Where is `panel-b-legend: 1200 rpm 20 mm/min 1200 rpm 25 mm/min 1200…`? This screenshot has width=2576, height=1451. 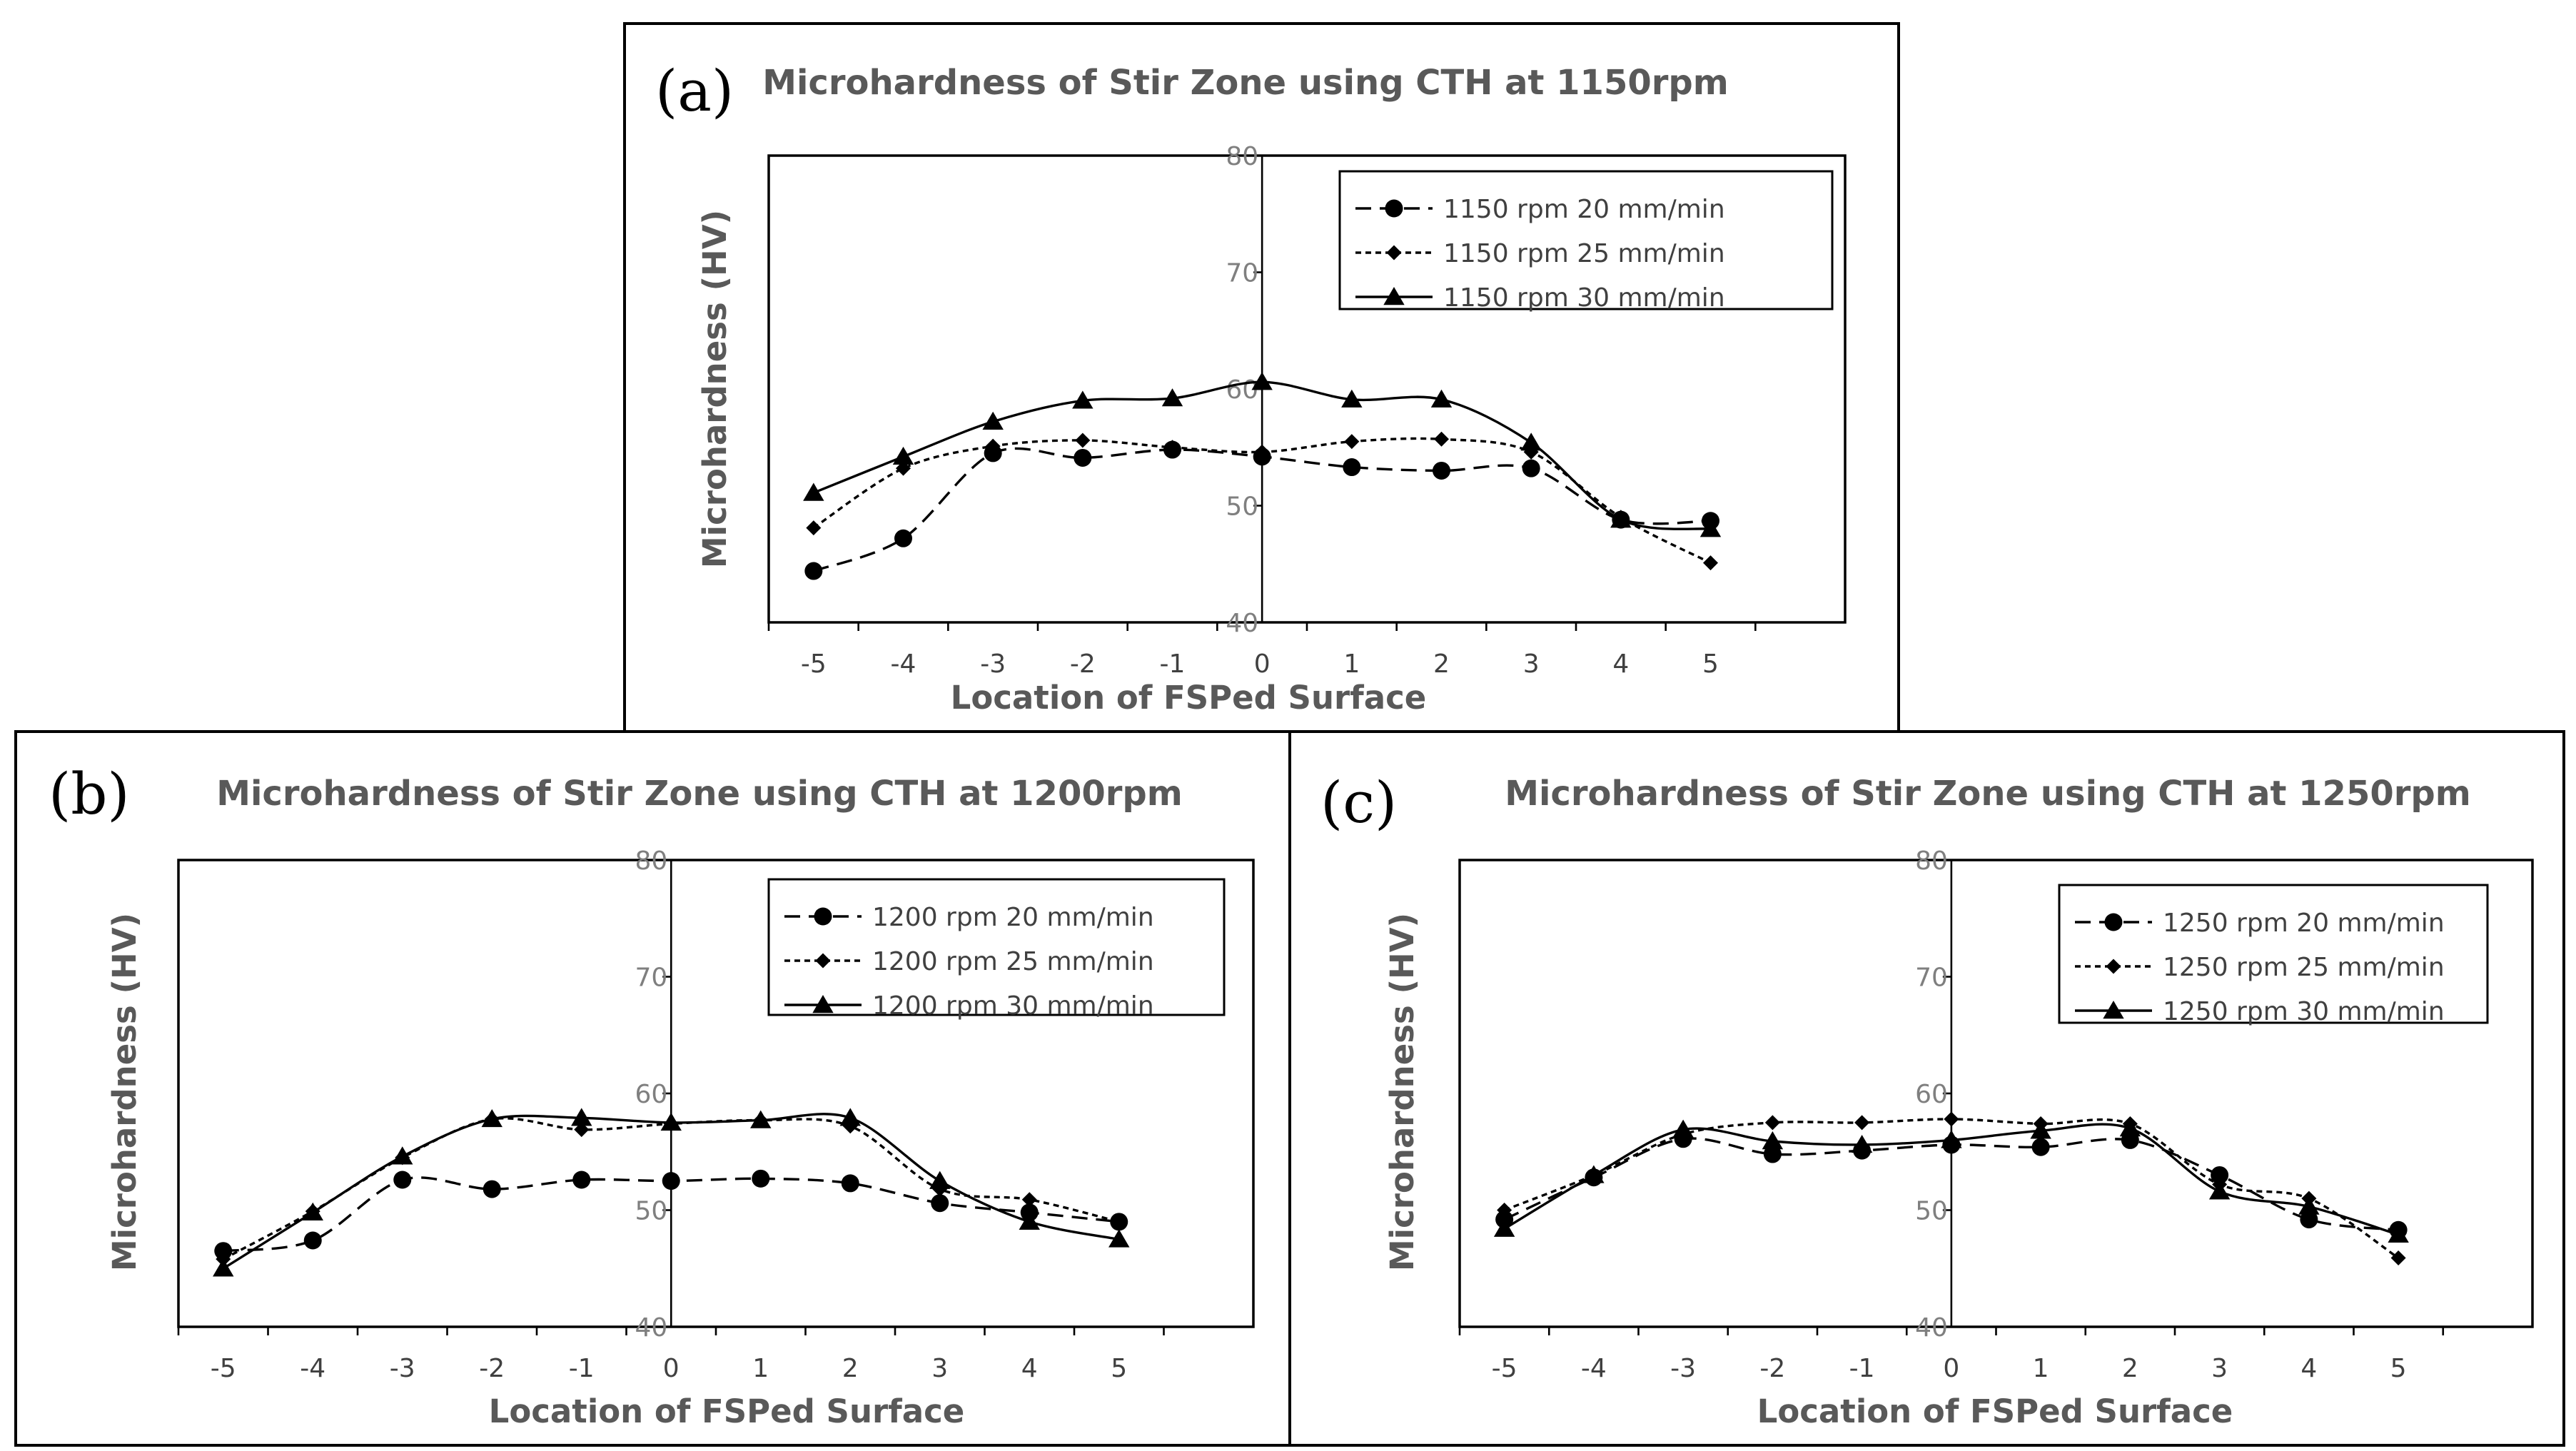 panel-b-legend: 1200 rpm 20 mm/min 1200 rpm 25 mm/min 1200… is located at coordinates (996, 950).